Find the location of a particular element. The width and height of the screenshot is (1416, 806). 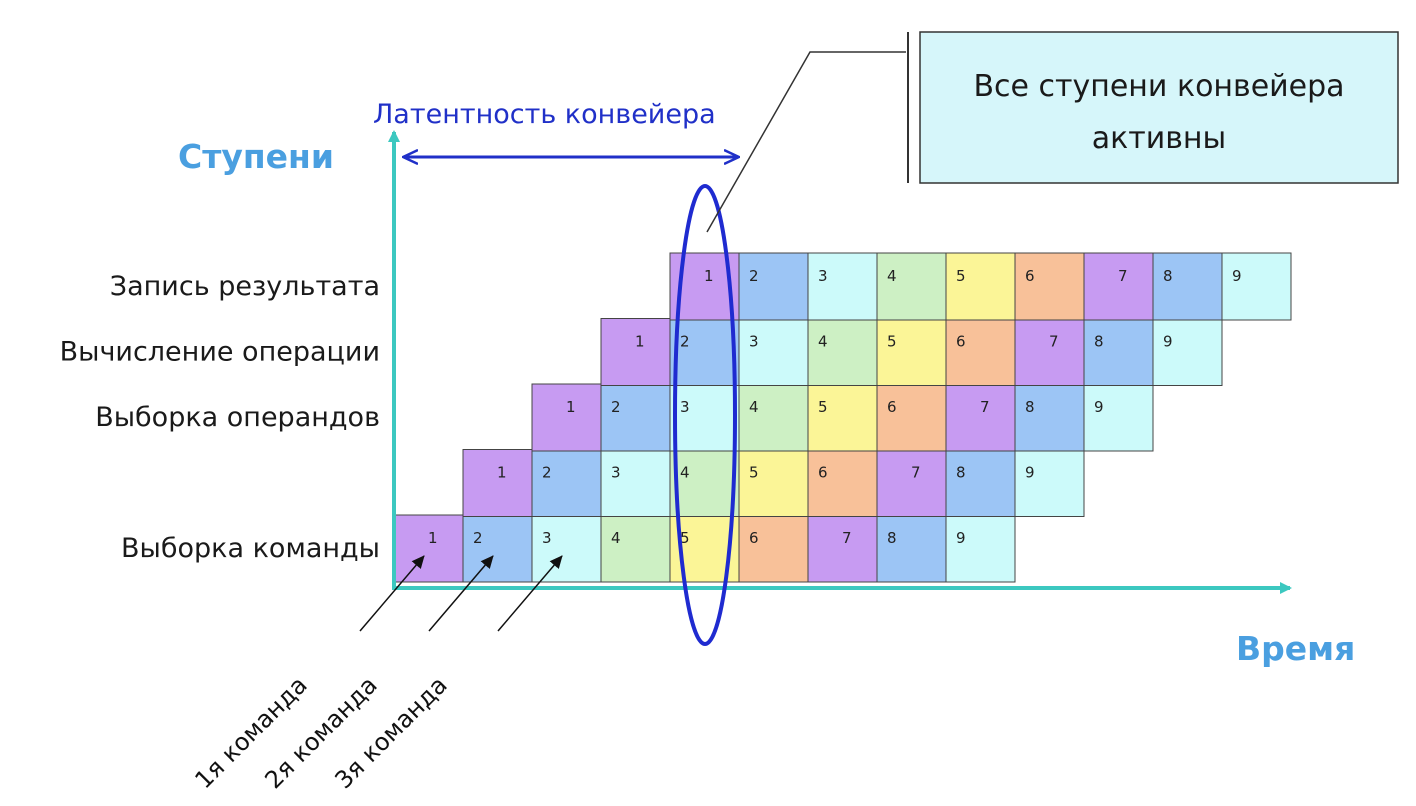

y-axis-title: Ступени is located at coordinates (256, 156).